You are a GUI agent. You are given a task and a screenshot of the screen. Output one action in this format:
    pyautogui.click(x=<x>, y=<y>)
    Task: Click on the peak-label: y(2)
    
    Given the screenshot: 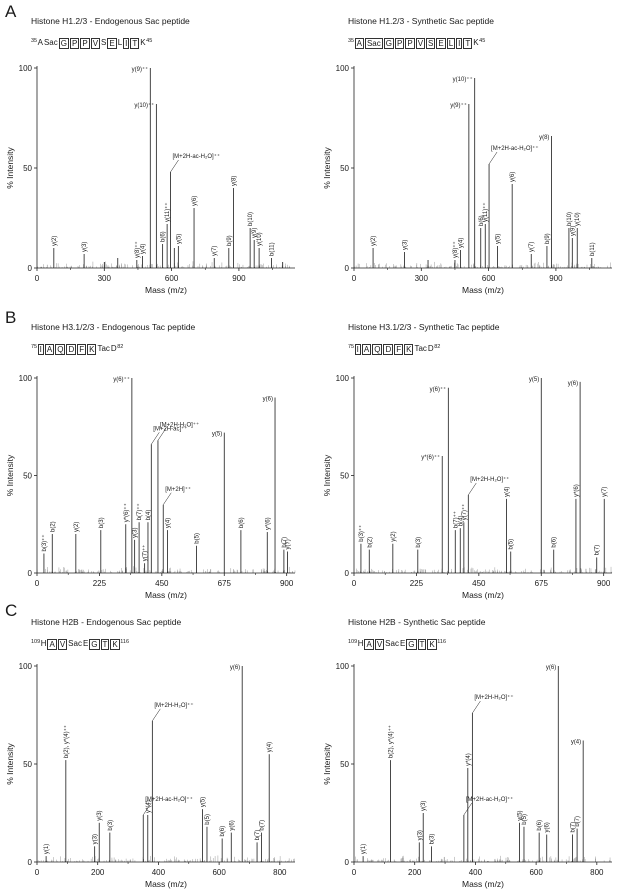 What is the action you would take?
    pyautogui.click(x=55, y=241)
    